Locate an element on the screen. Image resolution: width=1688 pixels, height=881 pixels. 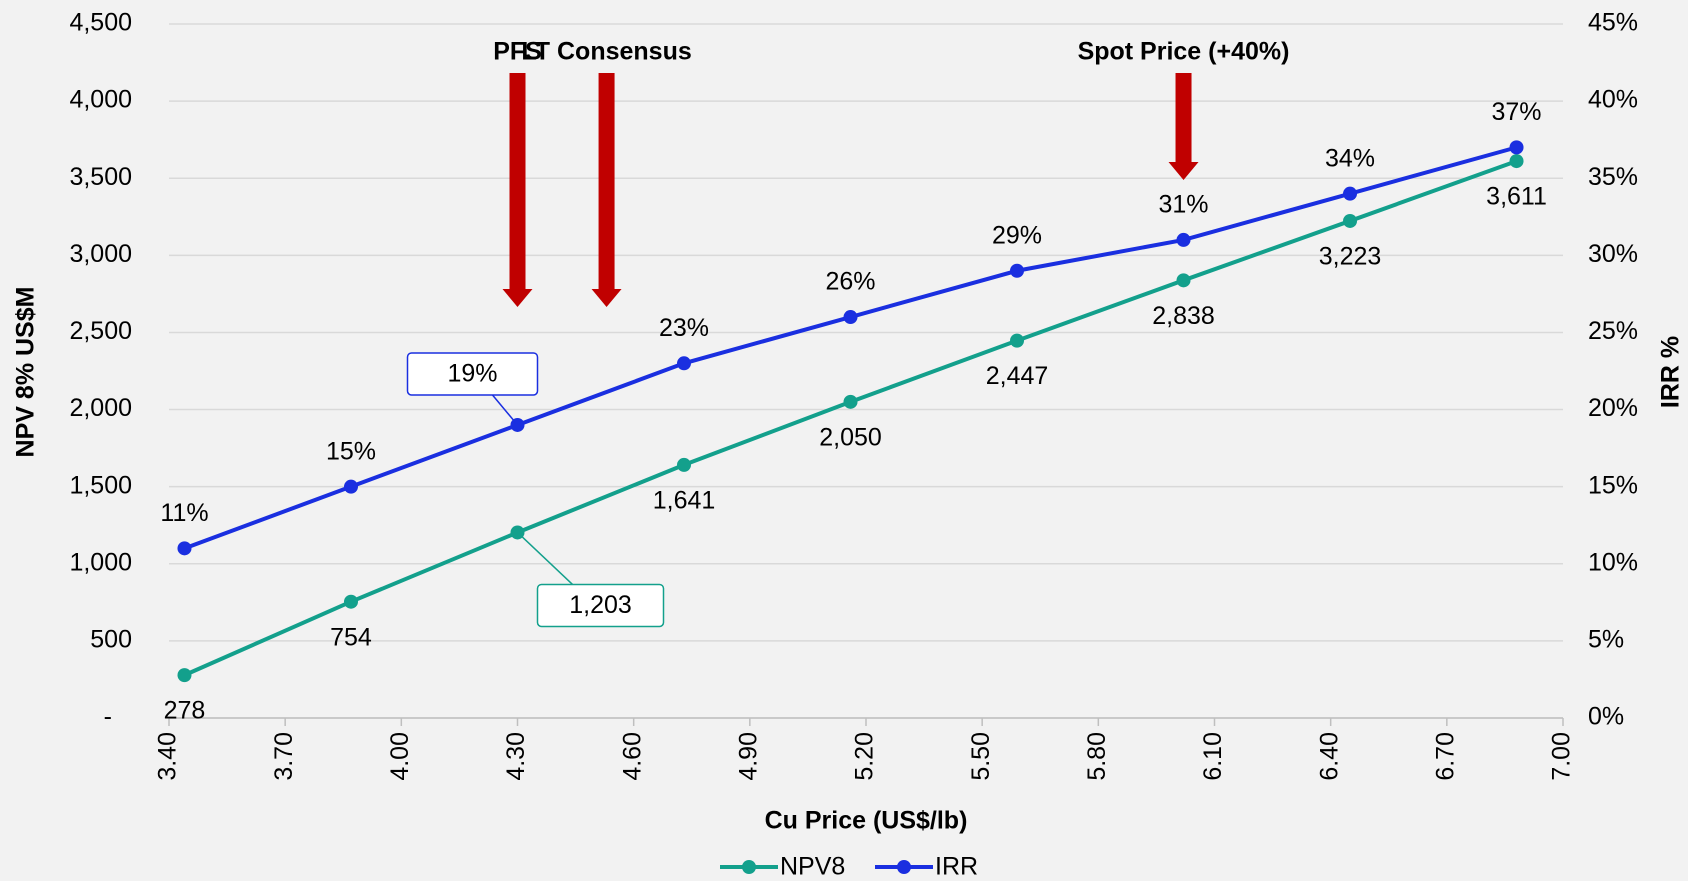
annotation-label: PFS is located at coordinates (517, 52).